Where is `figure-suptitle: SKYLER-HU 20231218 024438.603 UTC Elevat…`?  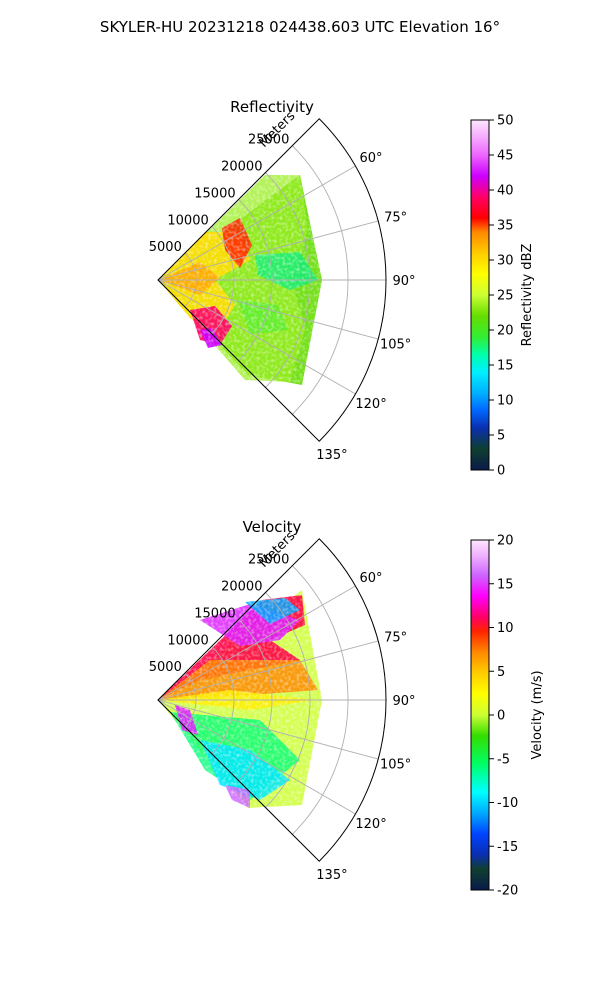
figure-suptitle: SKYLER-HU 20231218 024438.603 UTC Elevat… is located at coordinates (300, 27).